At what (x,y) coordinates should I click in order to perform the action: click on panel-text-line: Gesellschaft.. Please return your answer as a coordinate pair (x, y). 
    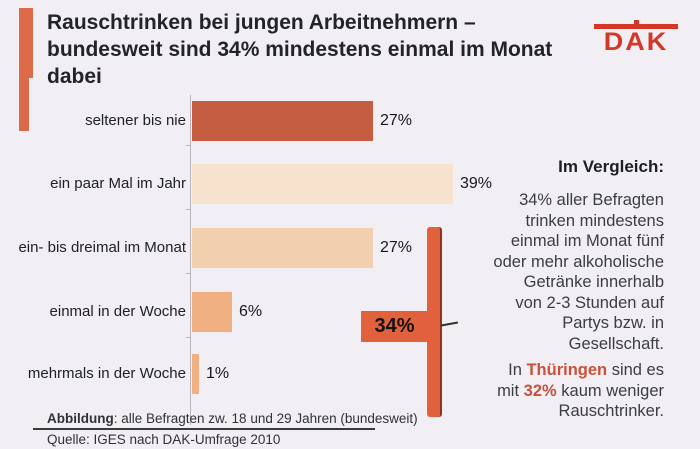
    Looking at the image, I should click on (616, 343).